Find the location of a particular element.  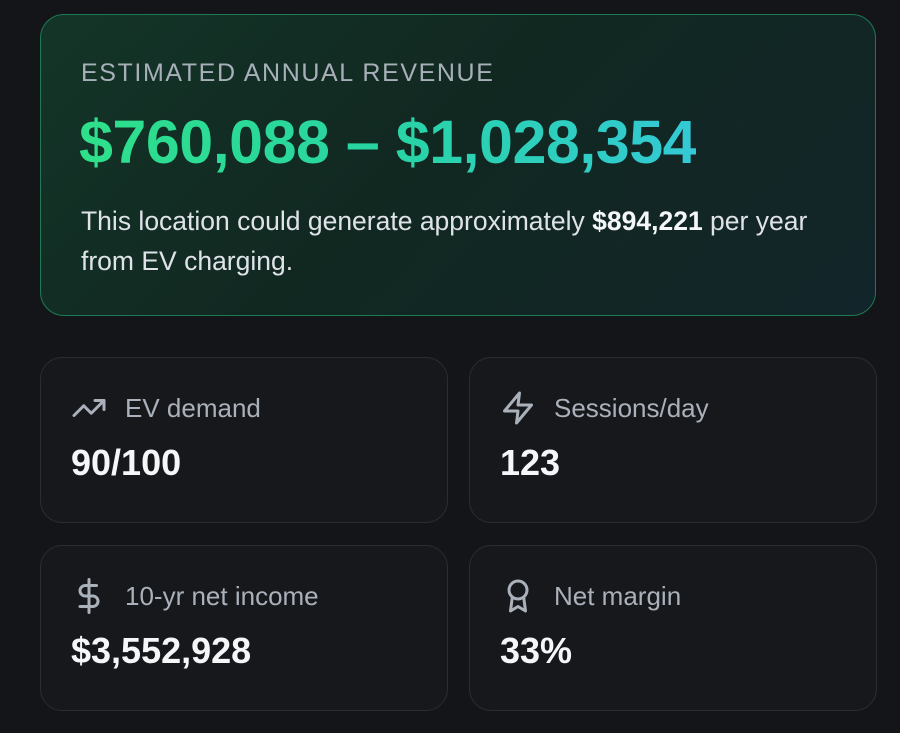

stat-value: 90/100 is located at coordinates (126, 462).